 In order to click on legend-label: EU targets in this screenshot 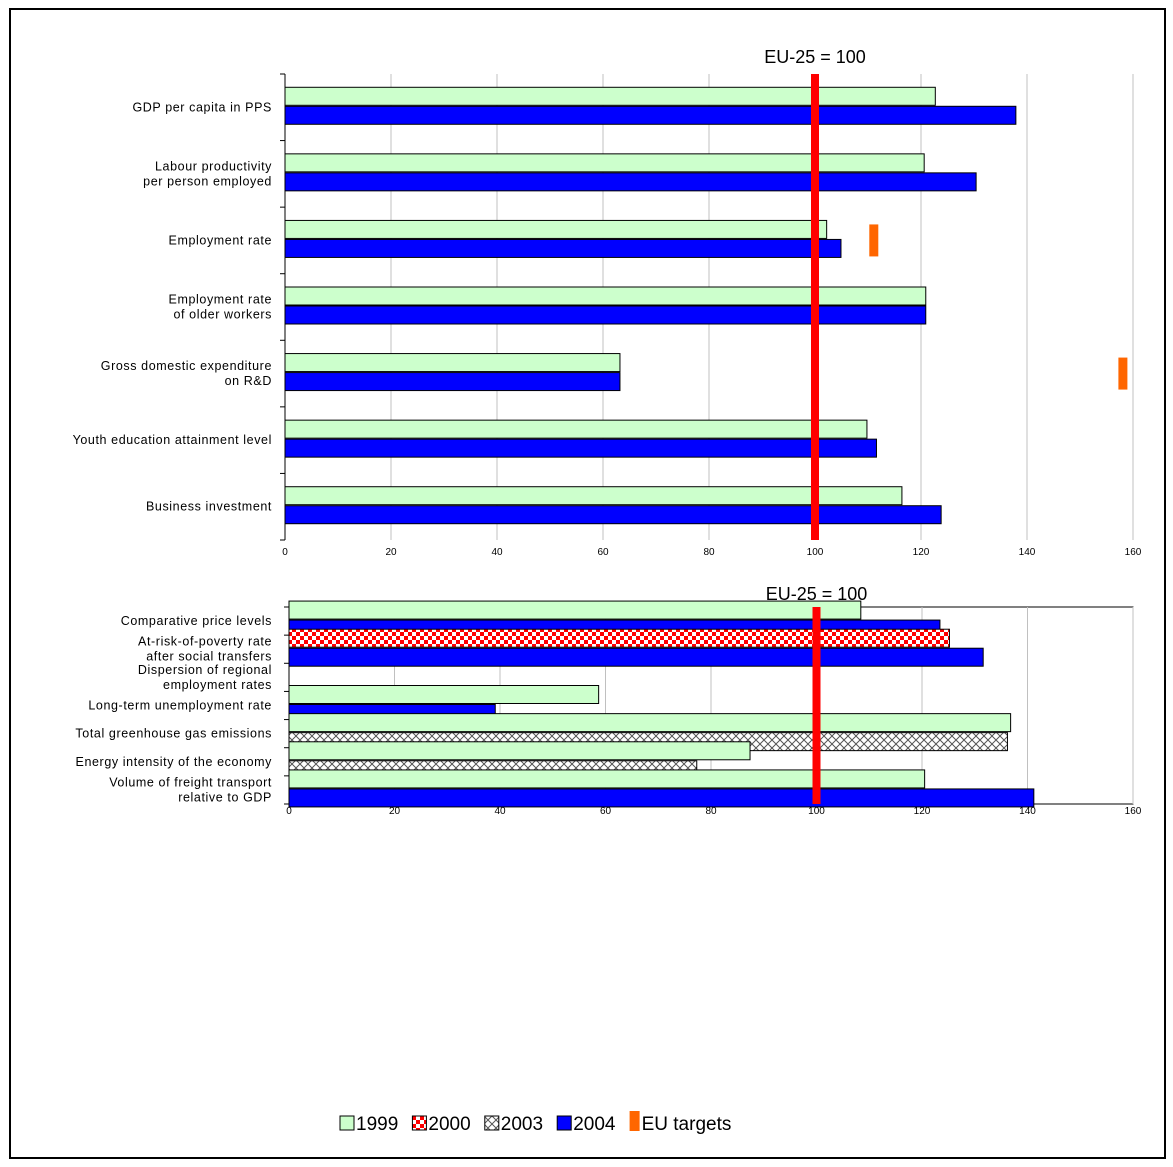, I will do `click(687, 1124)`.